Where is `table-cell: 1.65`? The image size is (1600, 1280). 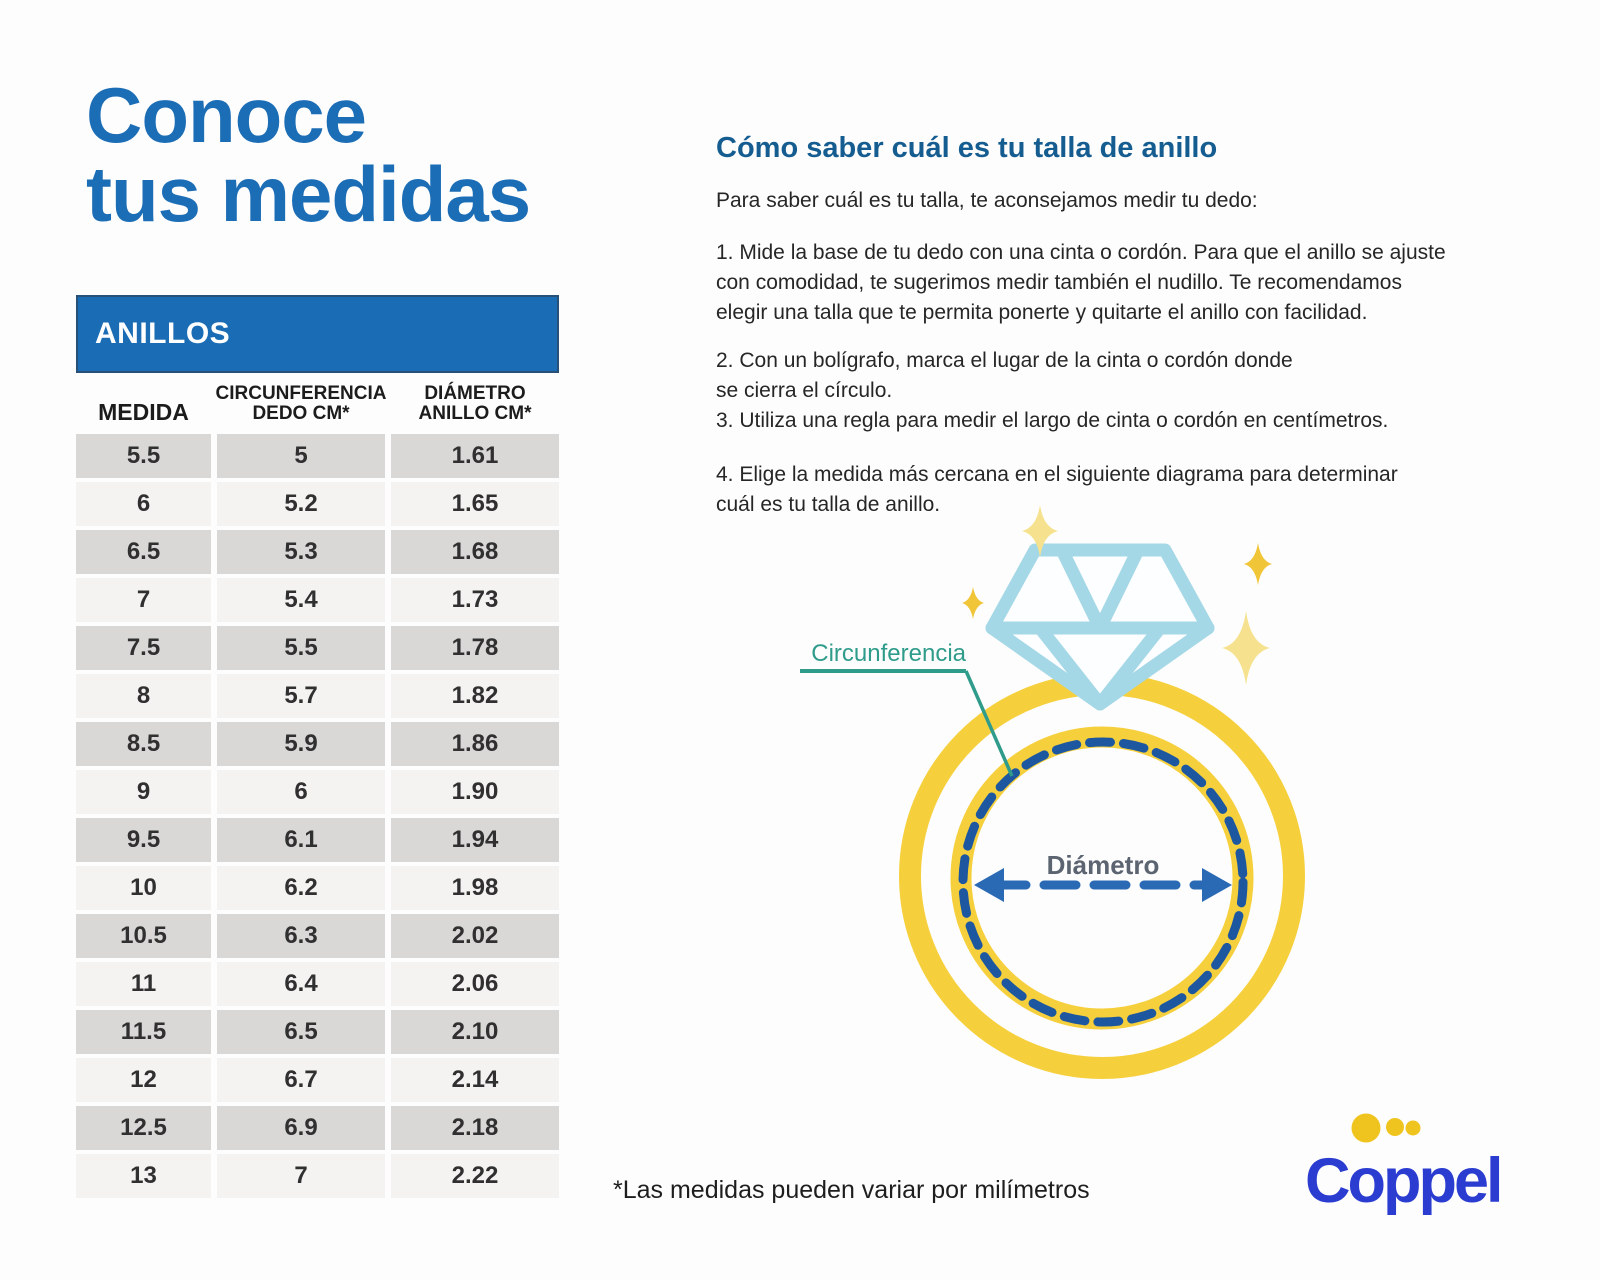
table-cell: 1.65 is located at coordinates (475, 504).